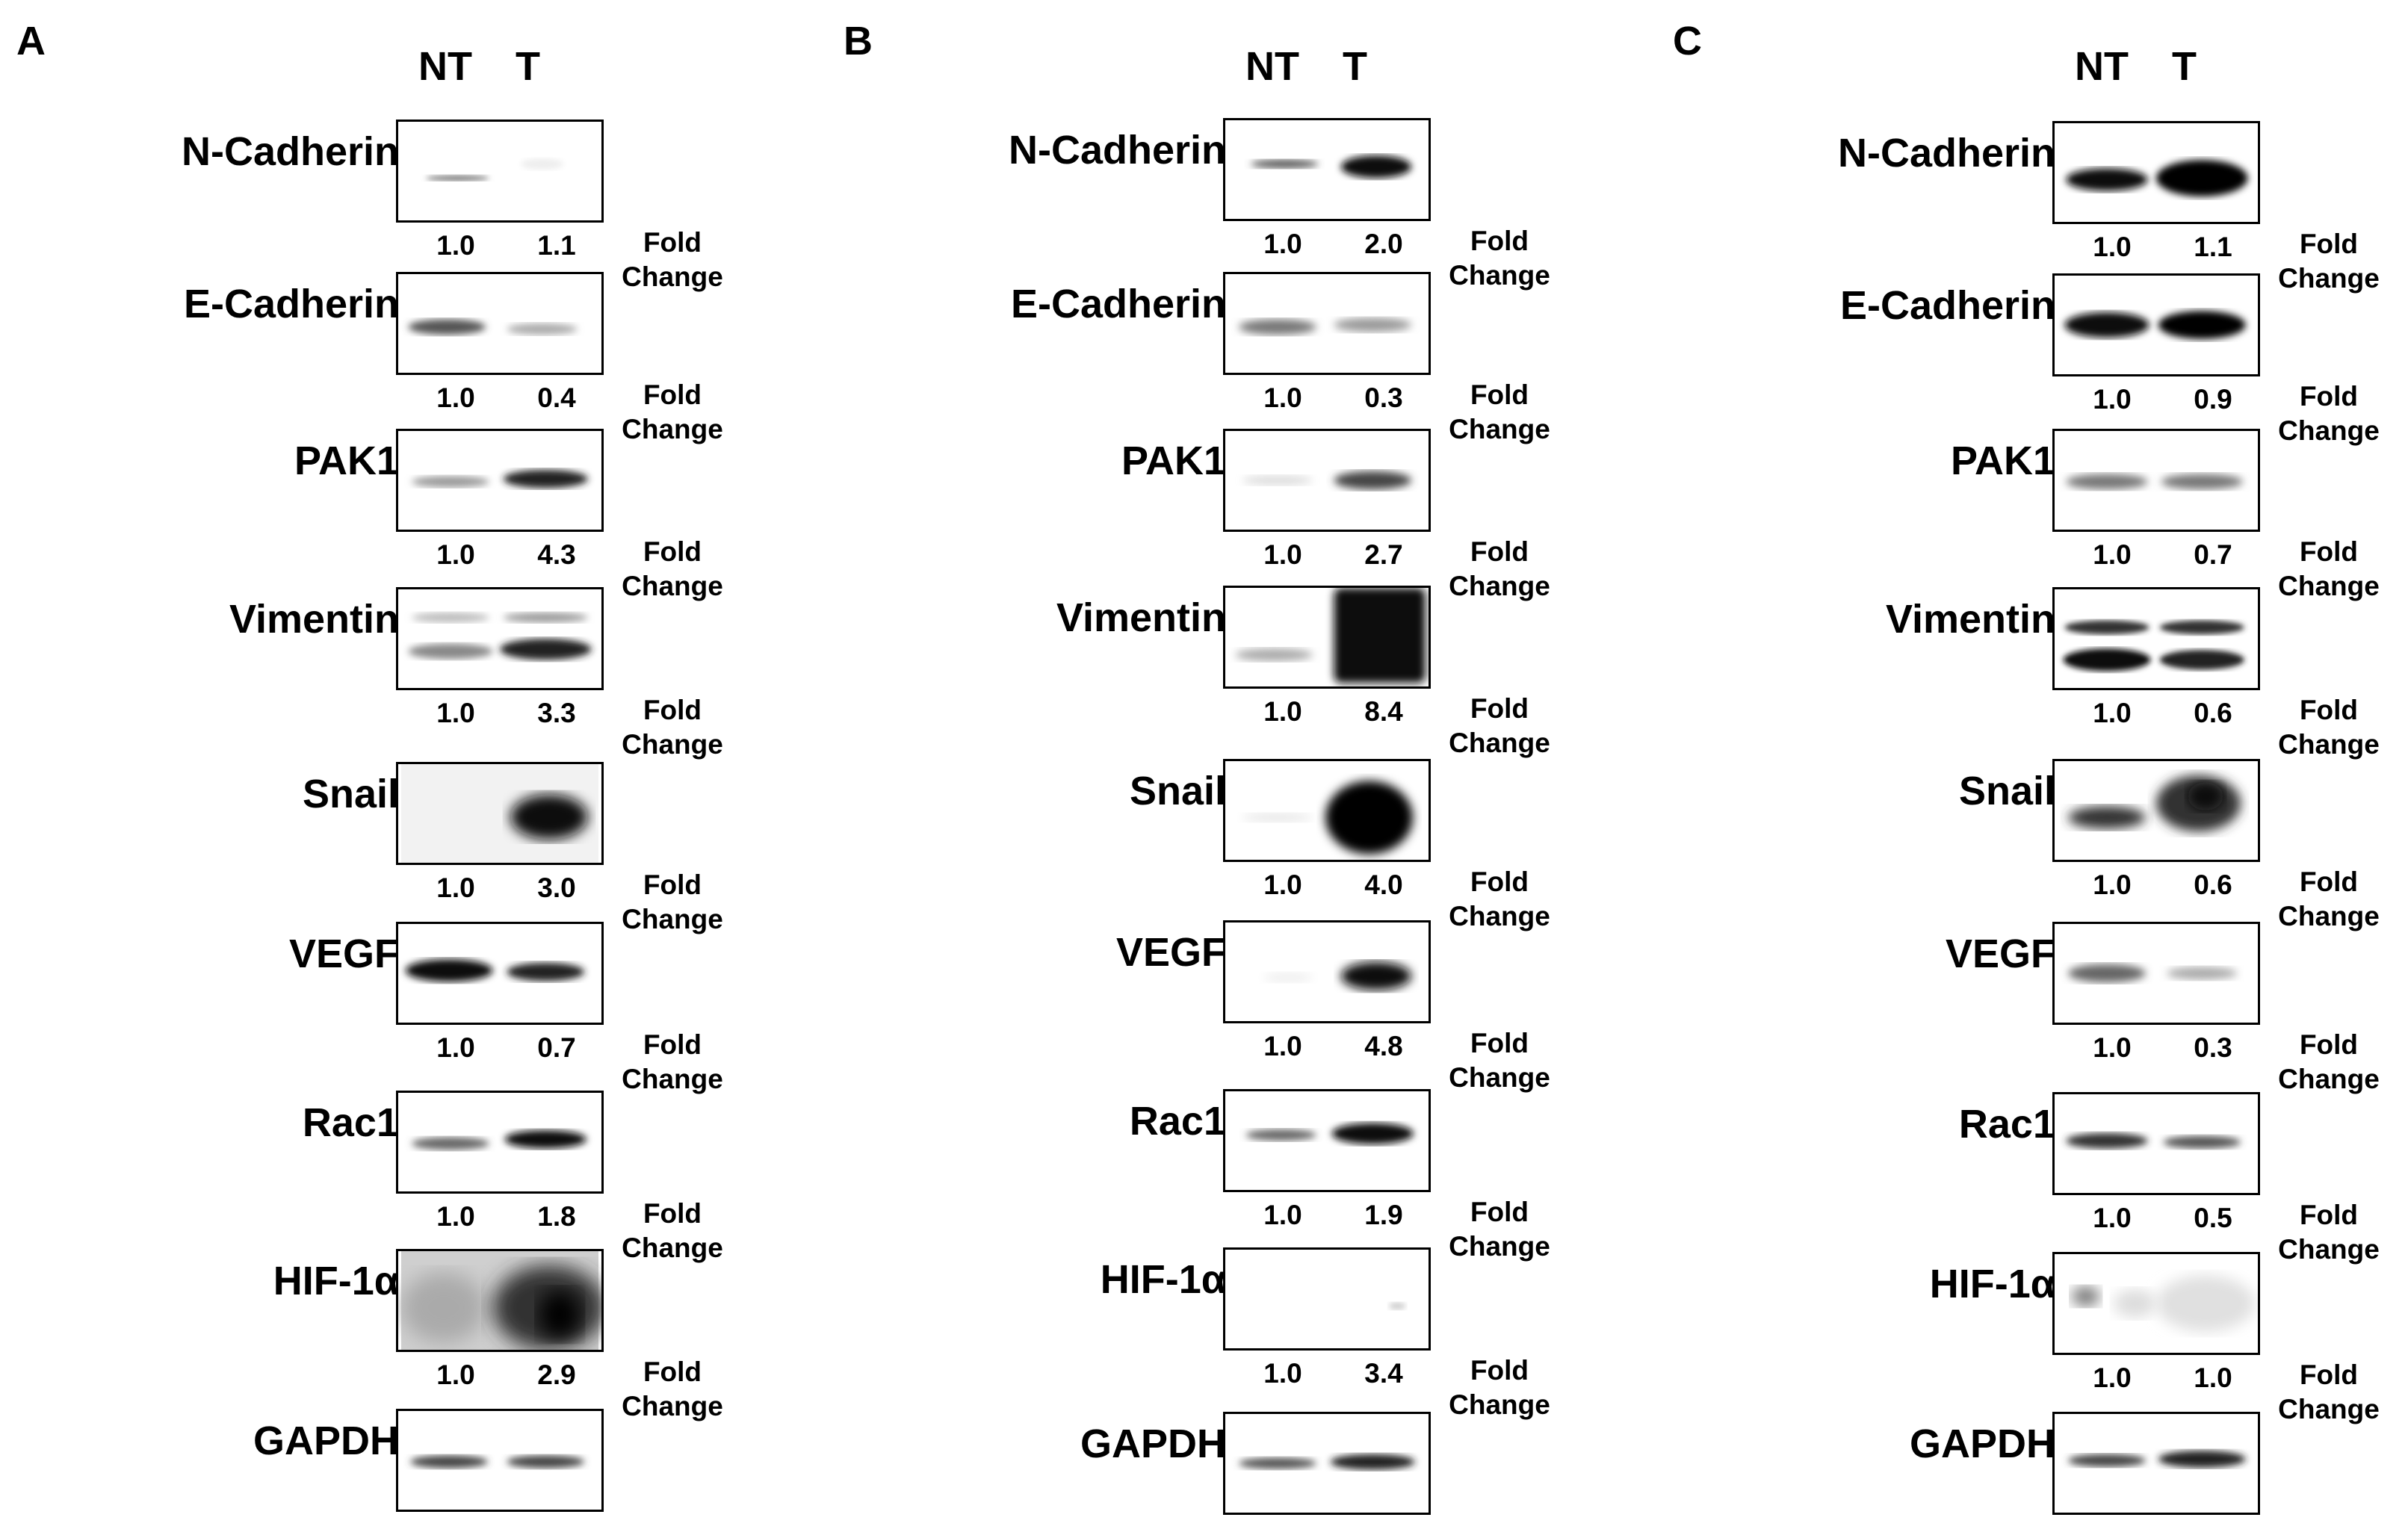 This screenshot has width=2408, height=1538. Describe the element at coordinates (1688, 41) in the screenshot. I see `panel-letter: C` at that location.